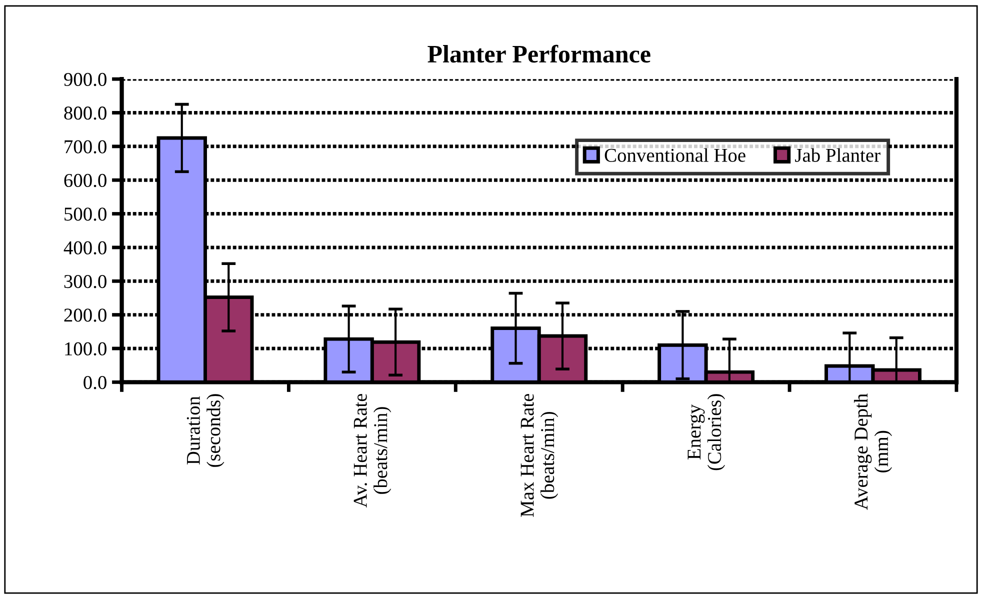 The height and width of the screenshot is (599, 982). I want to click on x-tick-label: Max Heart Rate (beats/min), so click(539, 455).